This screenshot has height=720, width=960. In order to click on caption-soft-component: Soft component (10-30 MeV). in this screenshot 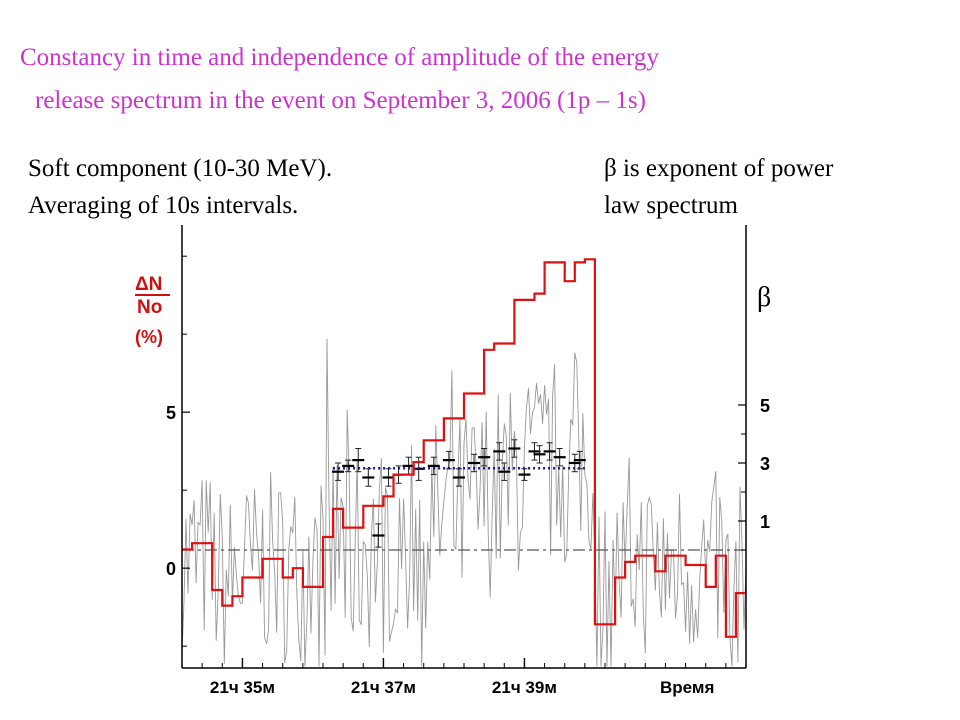, I will do `click(180, 168)`.